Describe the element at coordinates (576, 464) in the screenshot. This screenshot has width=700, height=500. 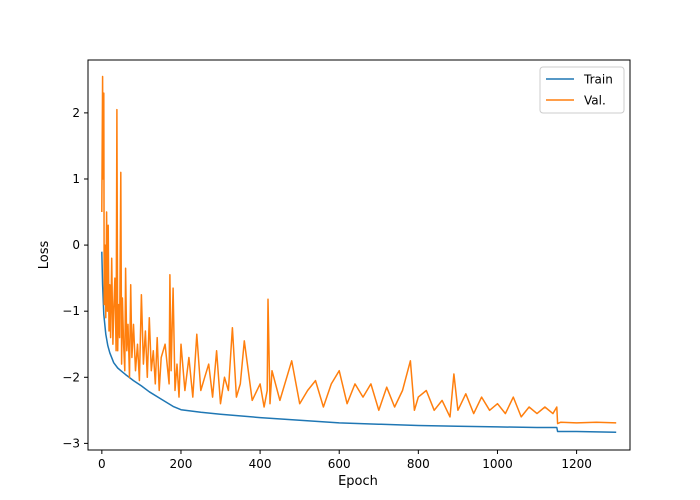
I see `x-tick-label: 1200` at that location.